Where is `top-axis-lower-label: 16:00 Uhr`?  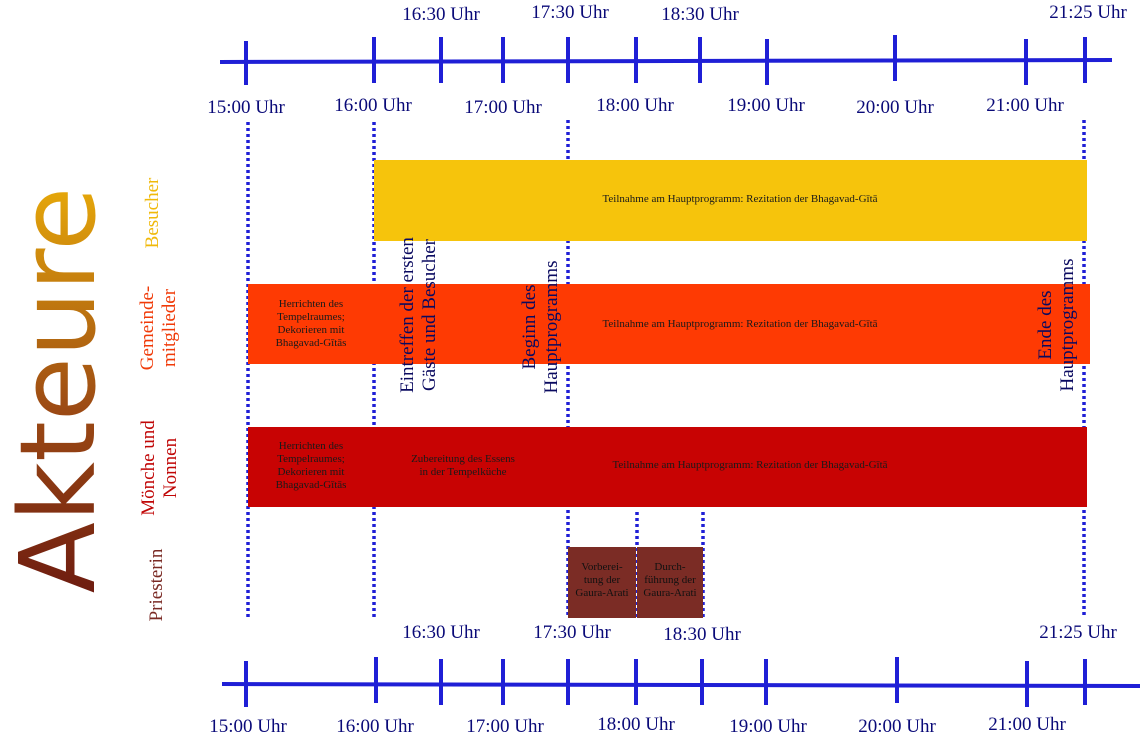
top-axis-lower-label: 16:00 Uhr is located at coordinates (373, 105).